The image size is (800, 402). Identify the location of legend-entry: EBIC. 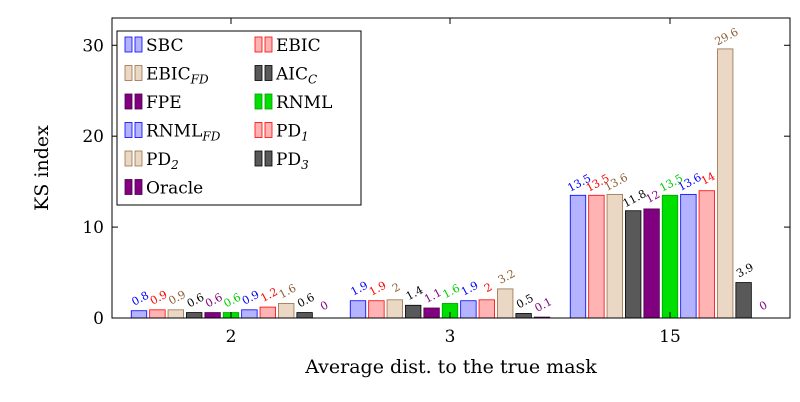
(287, 46).